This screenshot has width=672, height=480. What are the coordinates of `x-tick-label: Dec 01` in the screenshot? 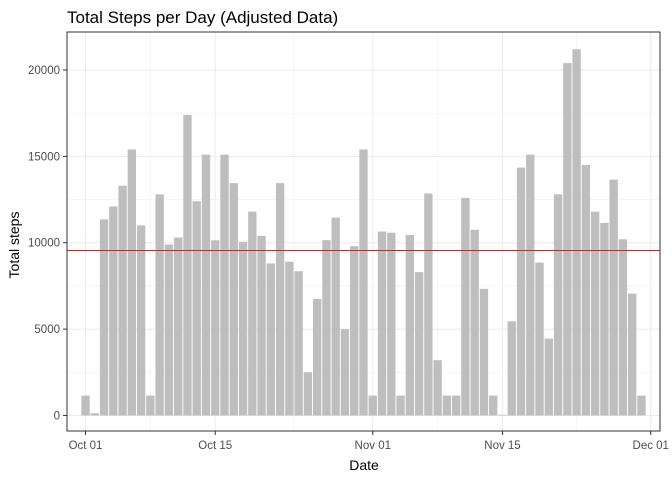 It's located at (651, 446).